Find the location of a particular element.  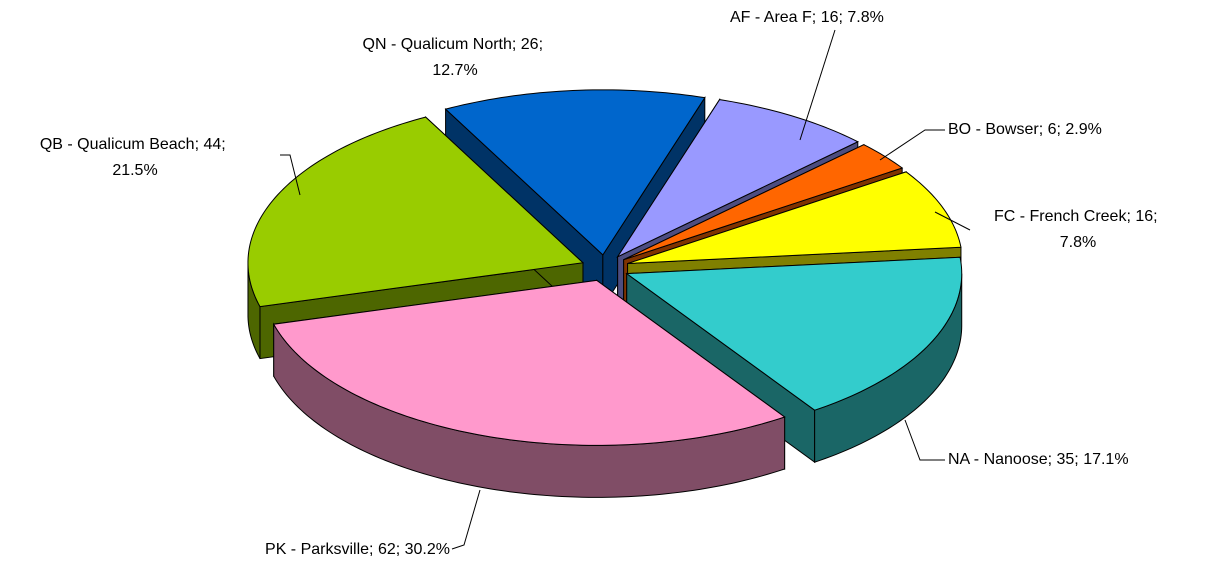

data-label: NA - Nanoose; 35; 17.1% is located at coordinates (1038, 459).